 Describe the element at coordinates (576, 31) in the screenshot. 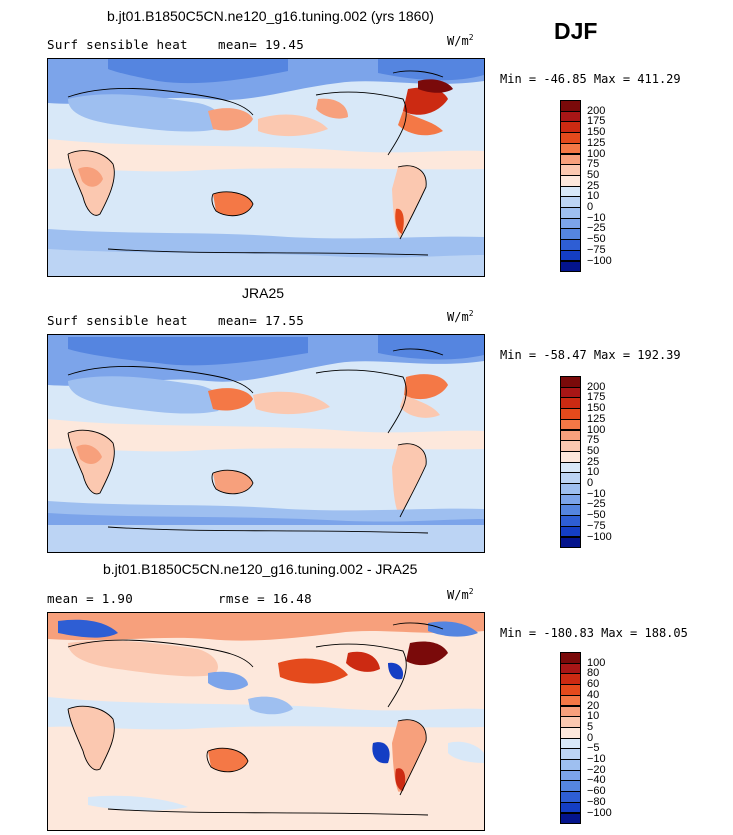

I see `season-label: DJF` at that location.